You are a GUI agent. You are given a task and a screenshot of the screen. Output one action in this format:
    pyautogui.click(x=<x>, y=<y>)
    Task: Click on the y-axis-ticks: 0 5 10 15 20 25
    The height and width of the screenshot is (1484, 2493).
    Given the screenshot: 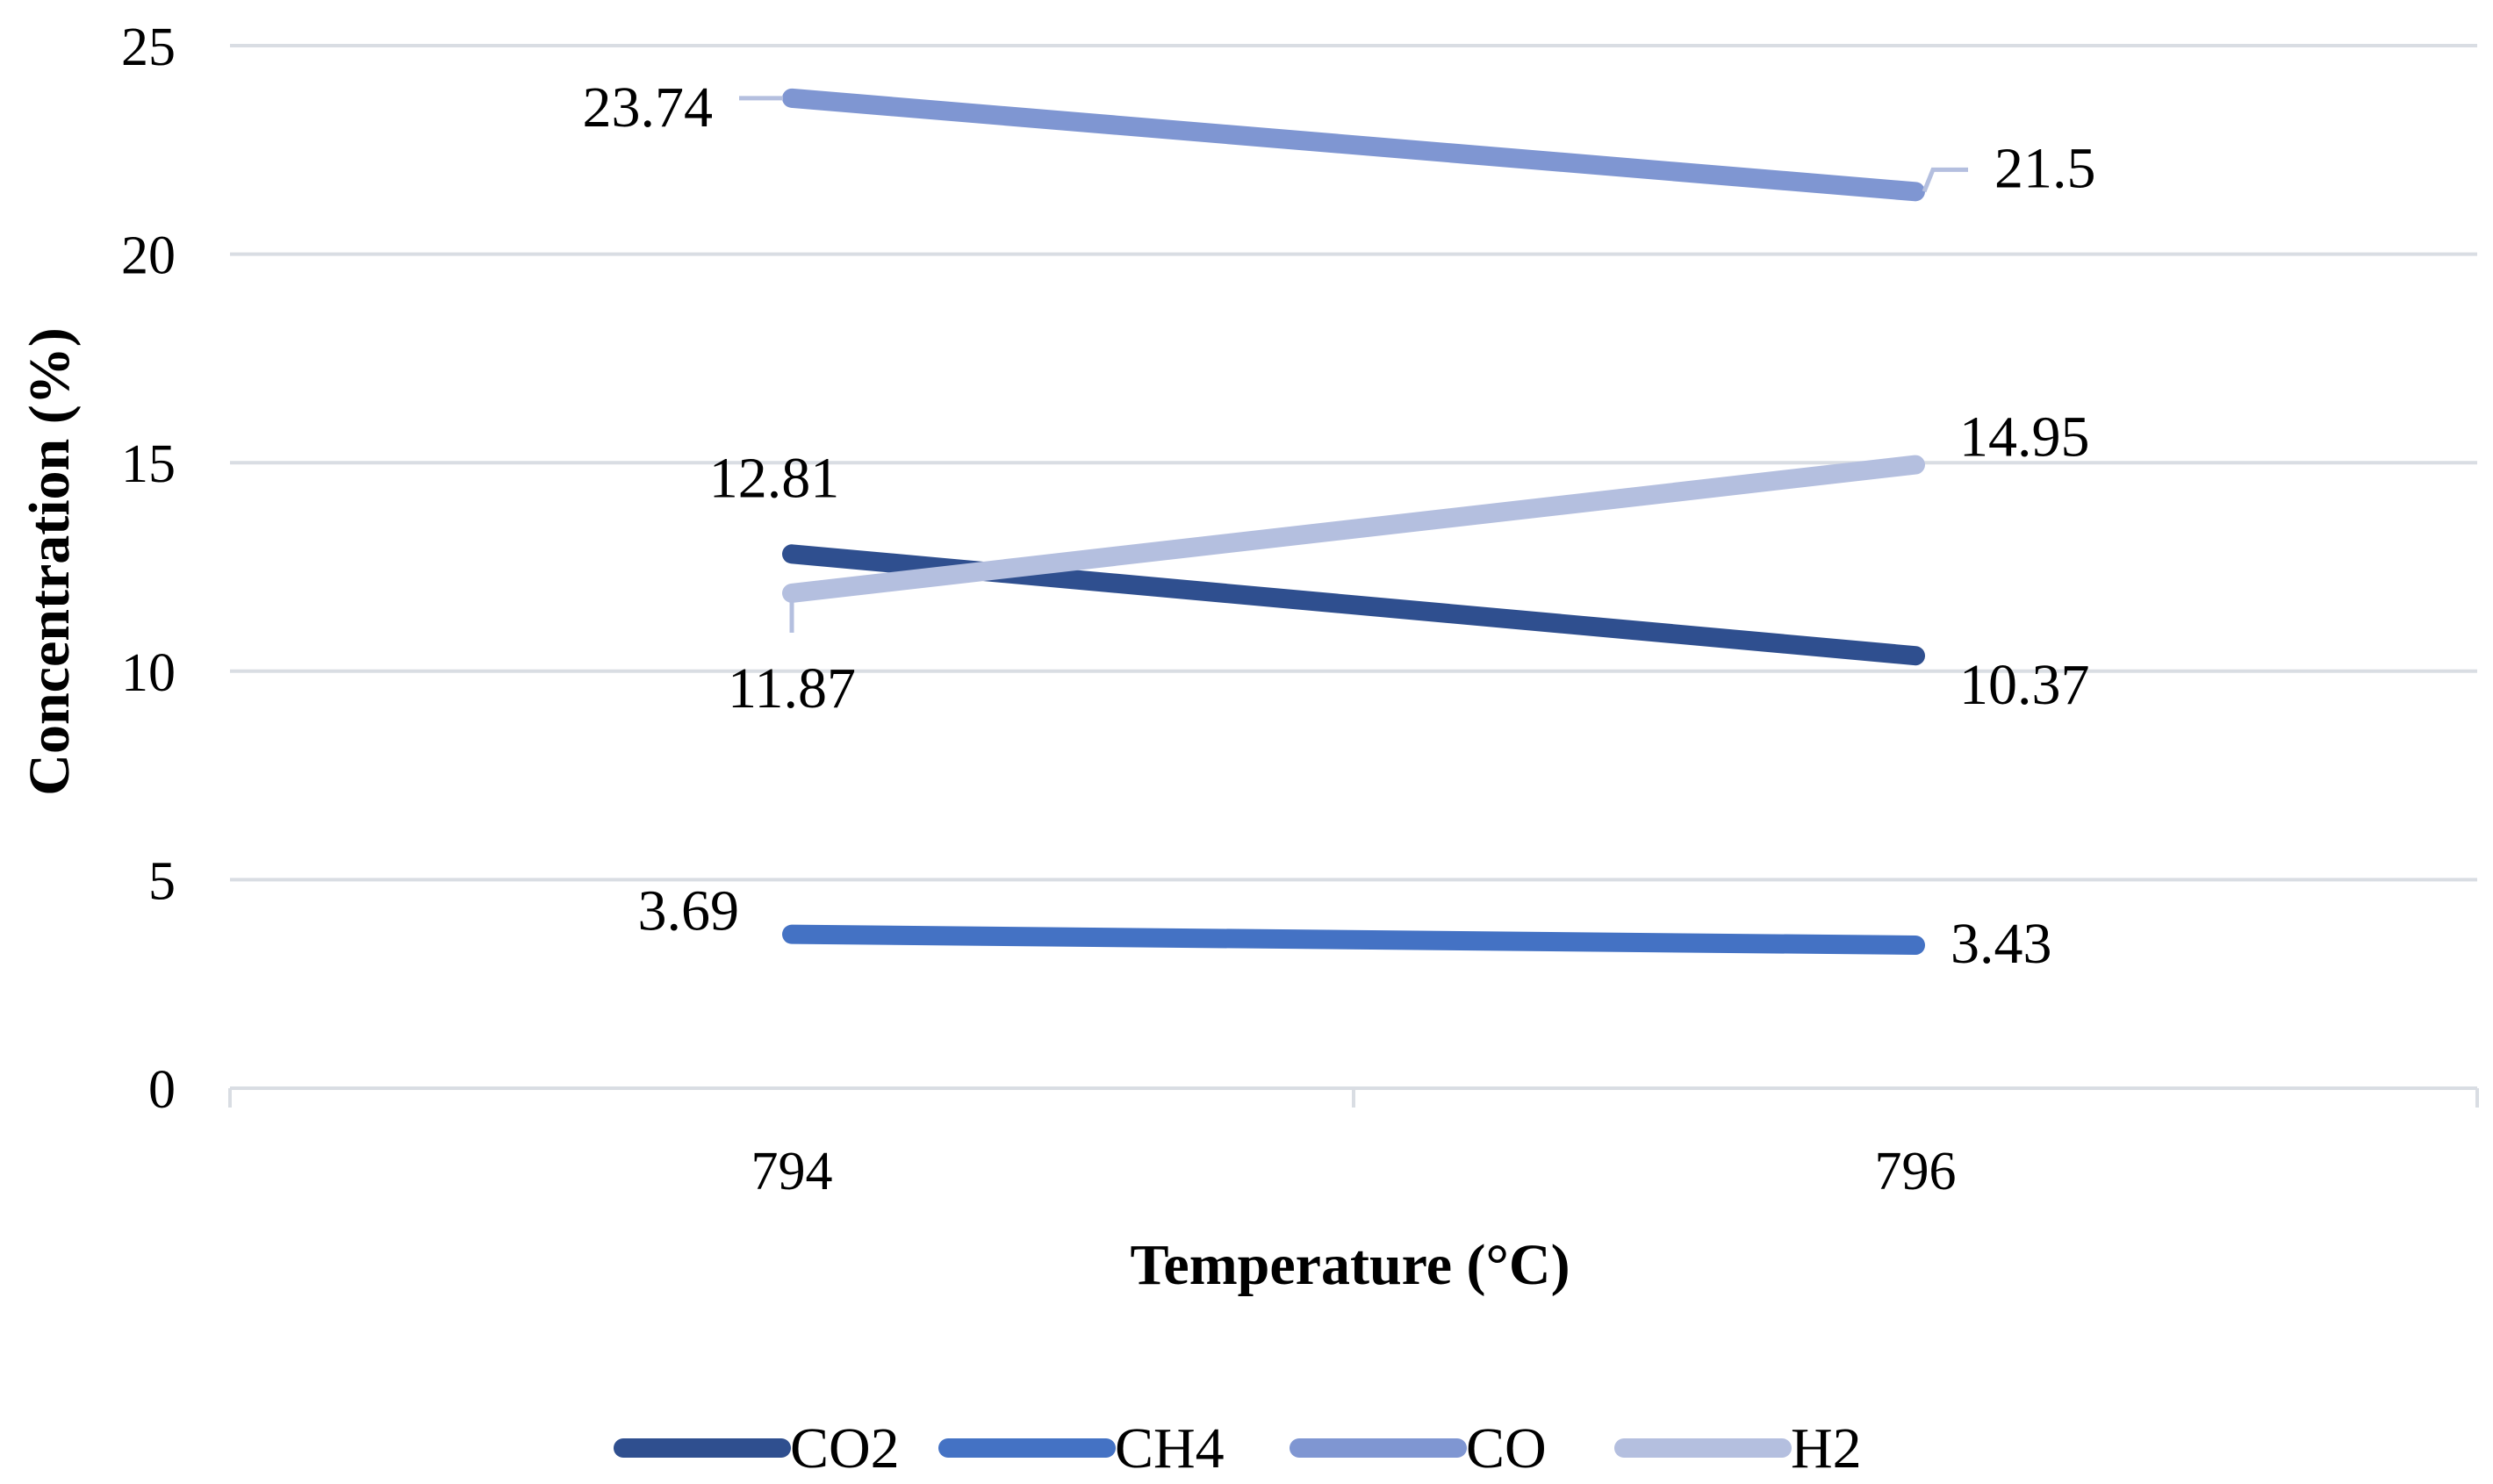 What is the action you would take?
    pyautogui.click(x=148, y=569)
    